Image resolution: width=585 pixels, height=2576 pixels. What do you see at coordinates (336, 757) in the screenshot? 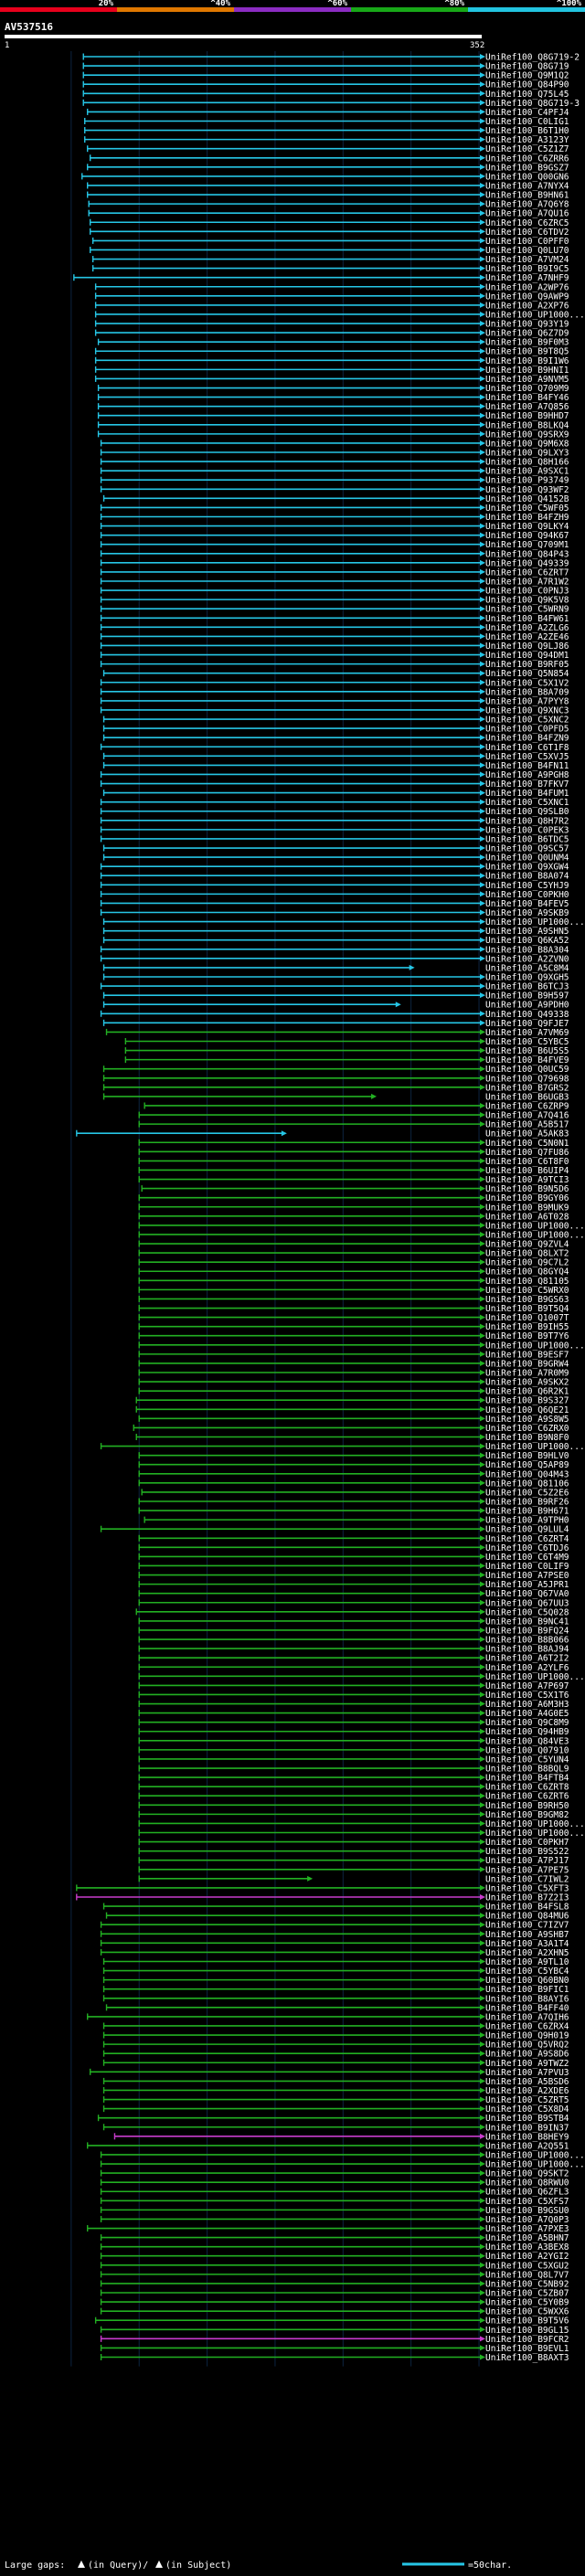
I see `hit-row: UniRef100_C5XVJ5` at bounding box center [336, 757].